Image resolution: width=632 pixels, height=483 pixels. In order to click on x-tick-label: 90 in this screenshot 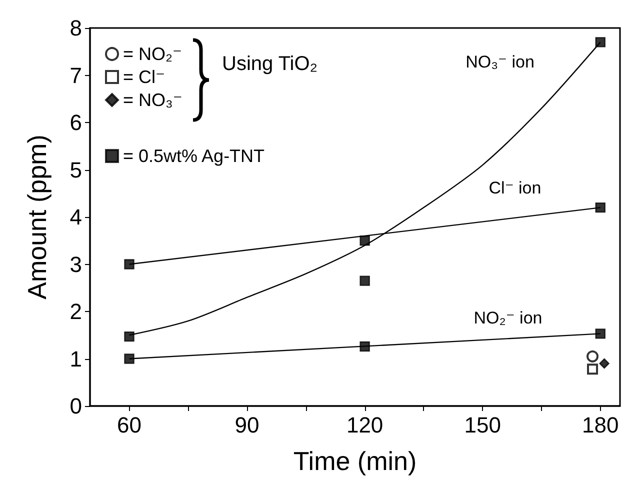, I will do `click(247, 425)`.